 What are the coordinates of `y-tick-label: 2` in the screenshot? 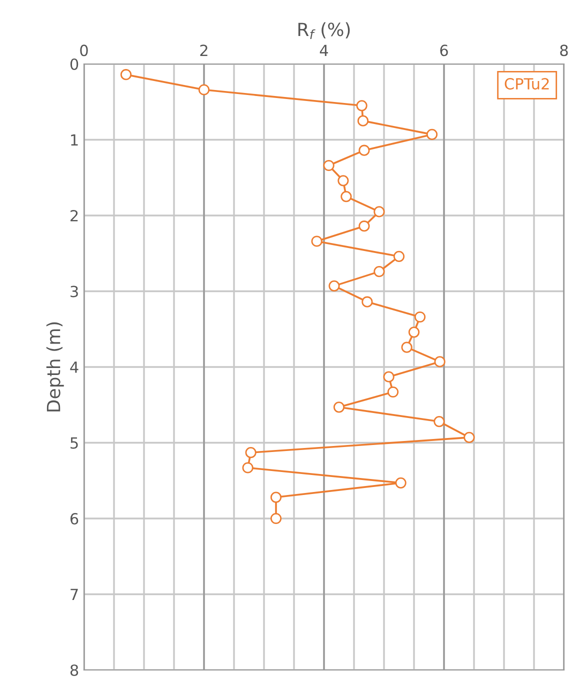 It's located at (74, 216).